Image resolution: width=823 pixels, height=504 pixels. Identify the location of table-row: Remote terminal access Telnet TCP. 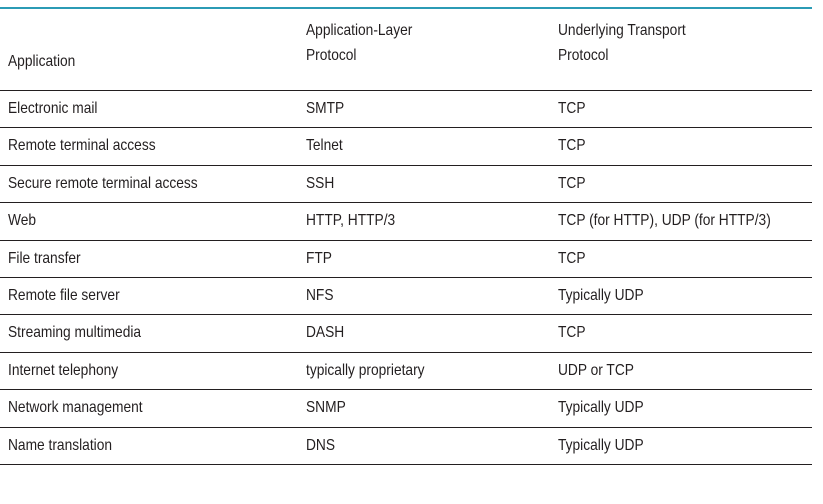
(406, 147).